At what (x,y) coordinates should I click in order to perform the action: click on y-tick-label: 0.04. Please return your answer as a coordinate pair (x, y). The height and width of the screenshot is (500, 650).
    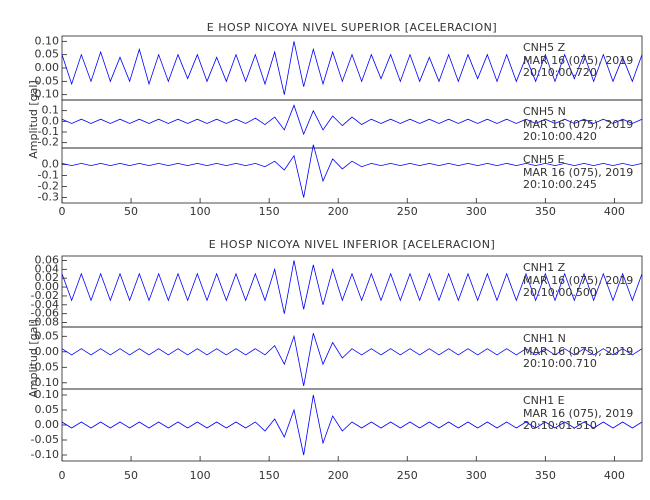
    Looking at the image, I should click on (47, 268).